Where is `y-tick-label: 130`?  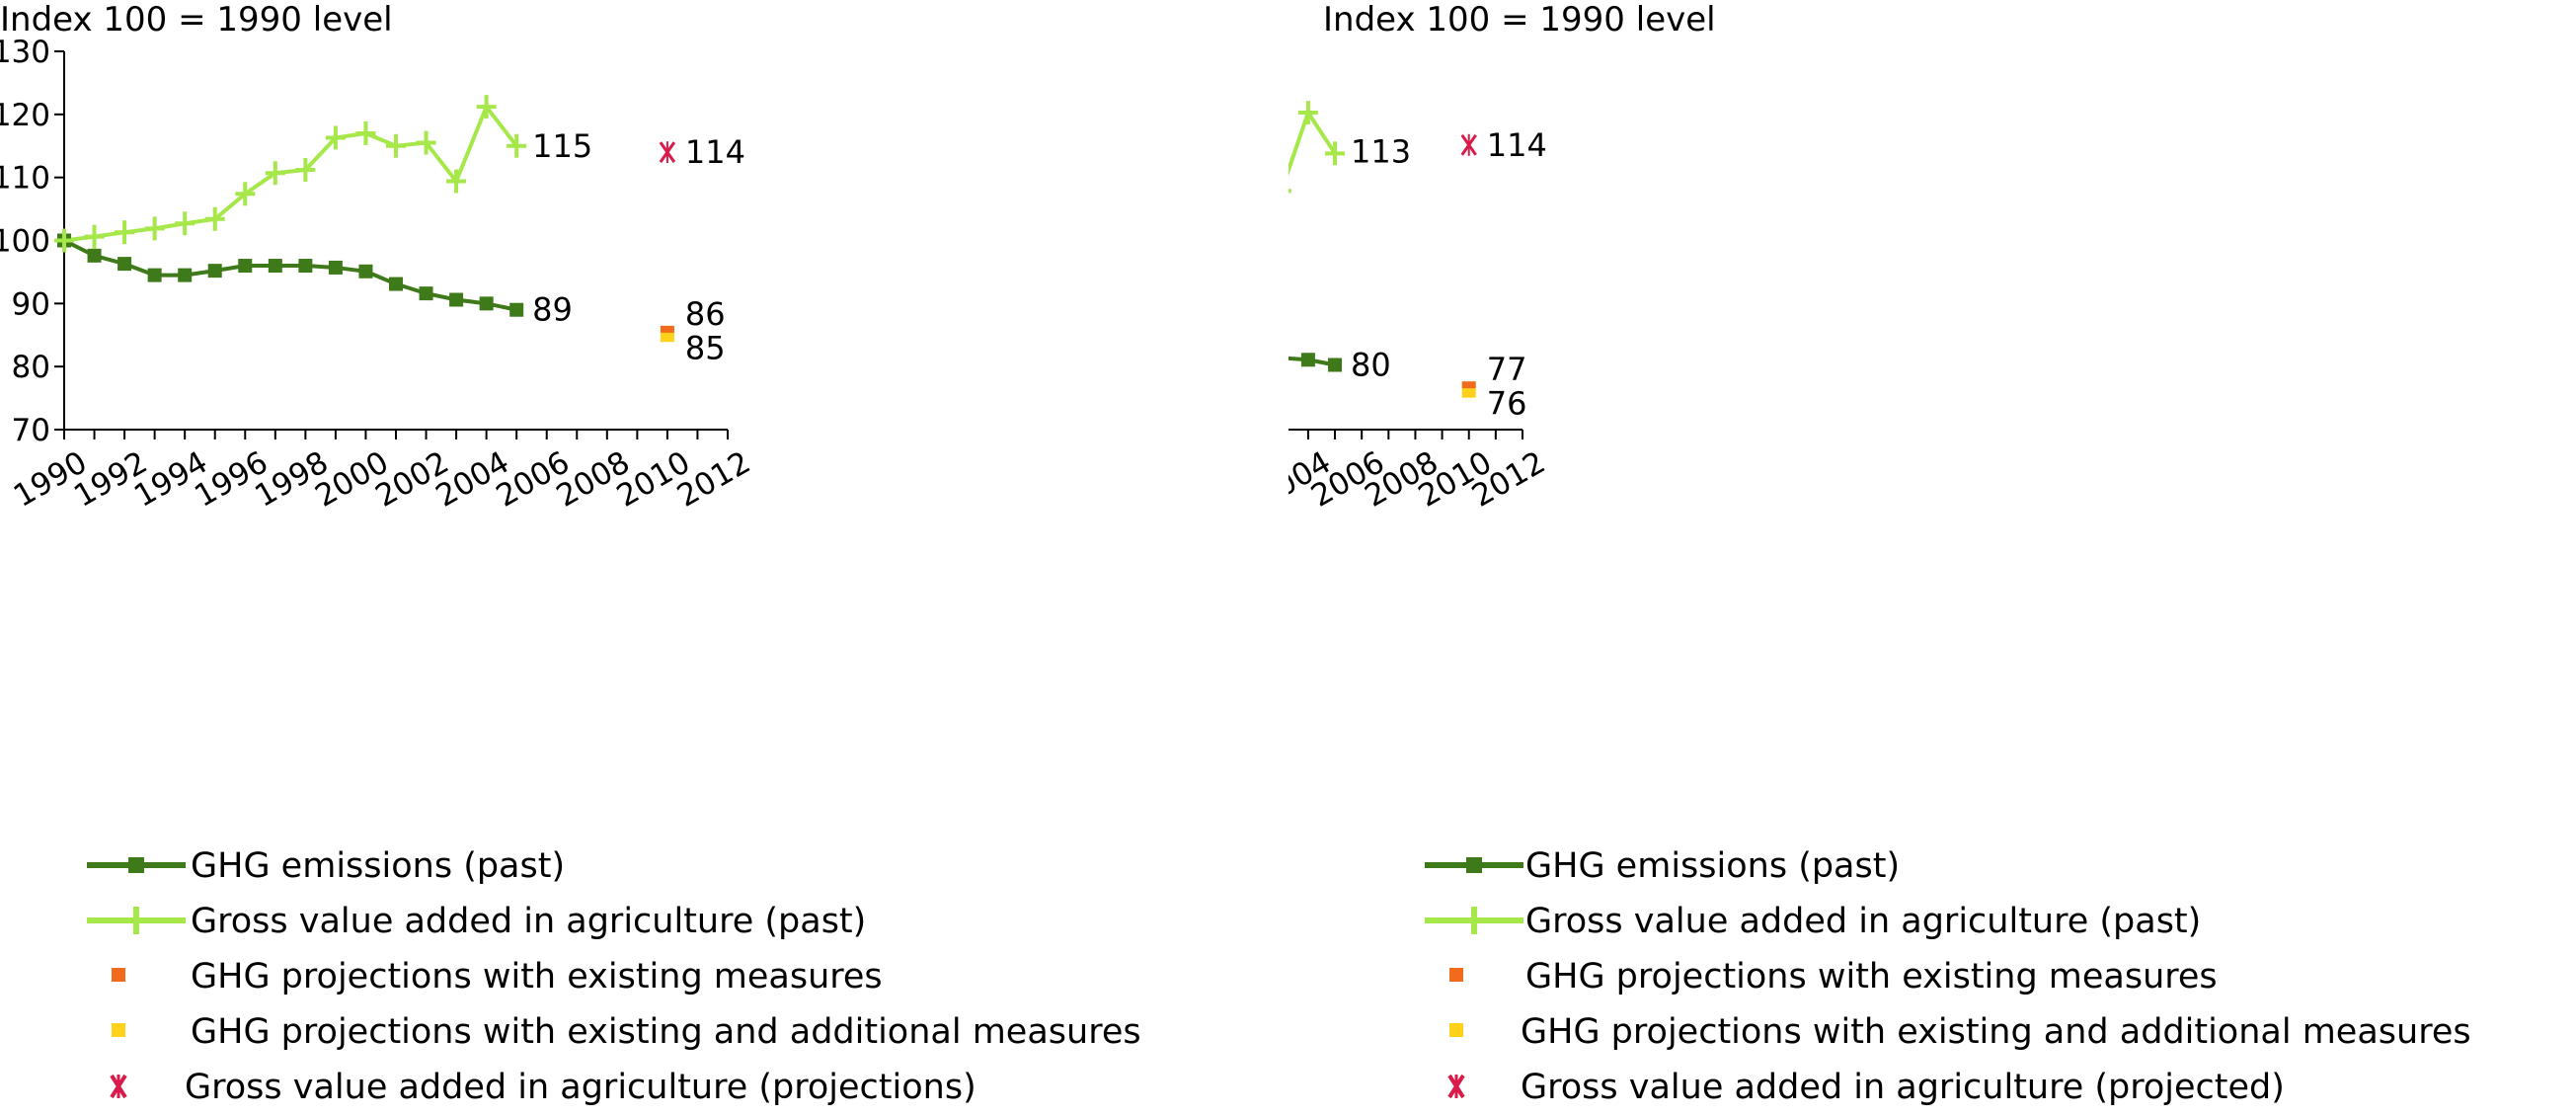 y-tick-label: 130 is located at coordinates (25, 52).